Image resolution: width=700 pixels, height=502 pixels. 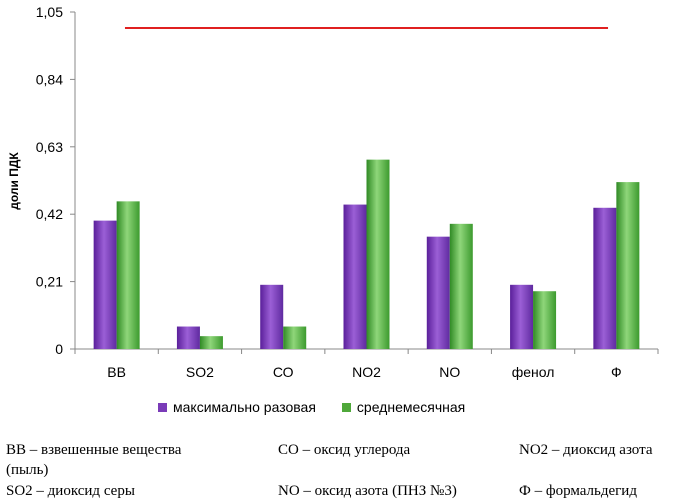 What do you see at coordinates (94, 450) in the screenshot?
I see `note-vv: ВВ – взвешенные вещества` at bounding box center [94, 450].